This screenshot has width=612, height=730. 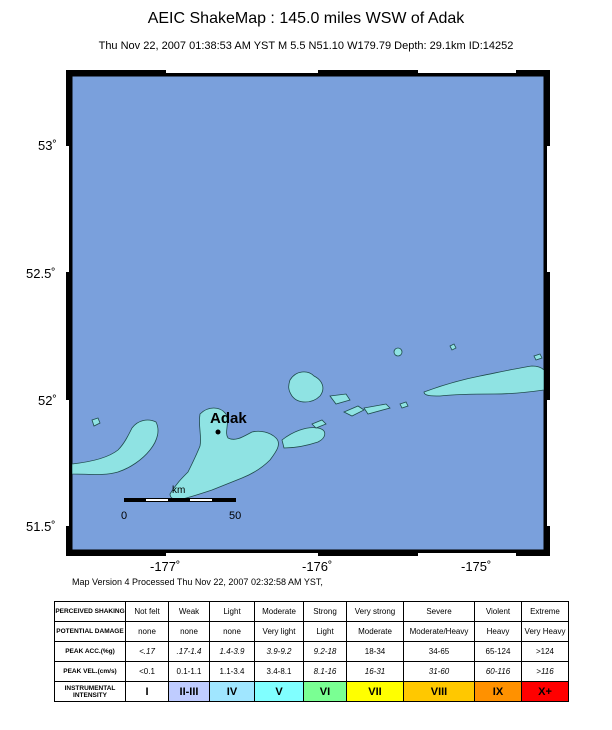 I want to click on lat-label-52: 52˚, so click(x=47, y=400).